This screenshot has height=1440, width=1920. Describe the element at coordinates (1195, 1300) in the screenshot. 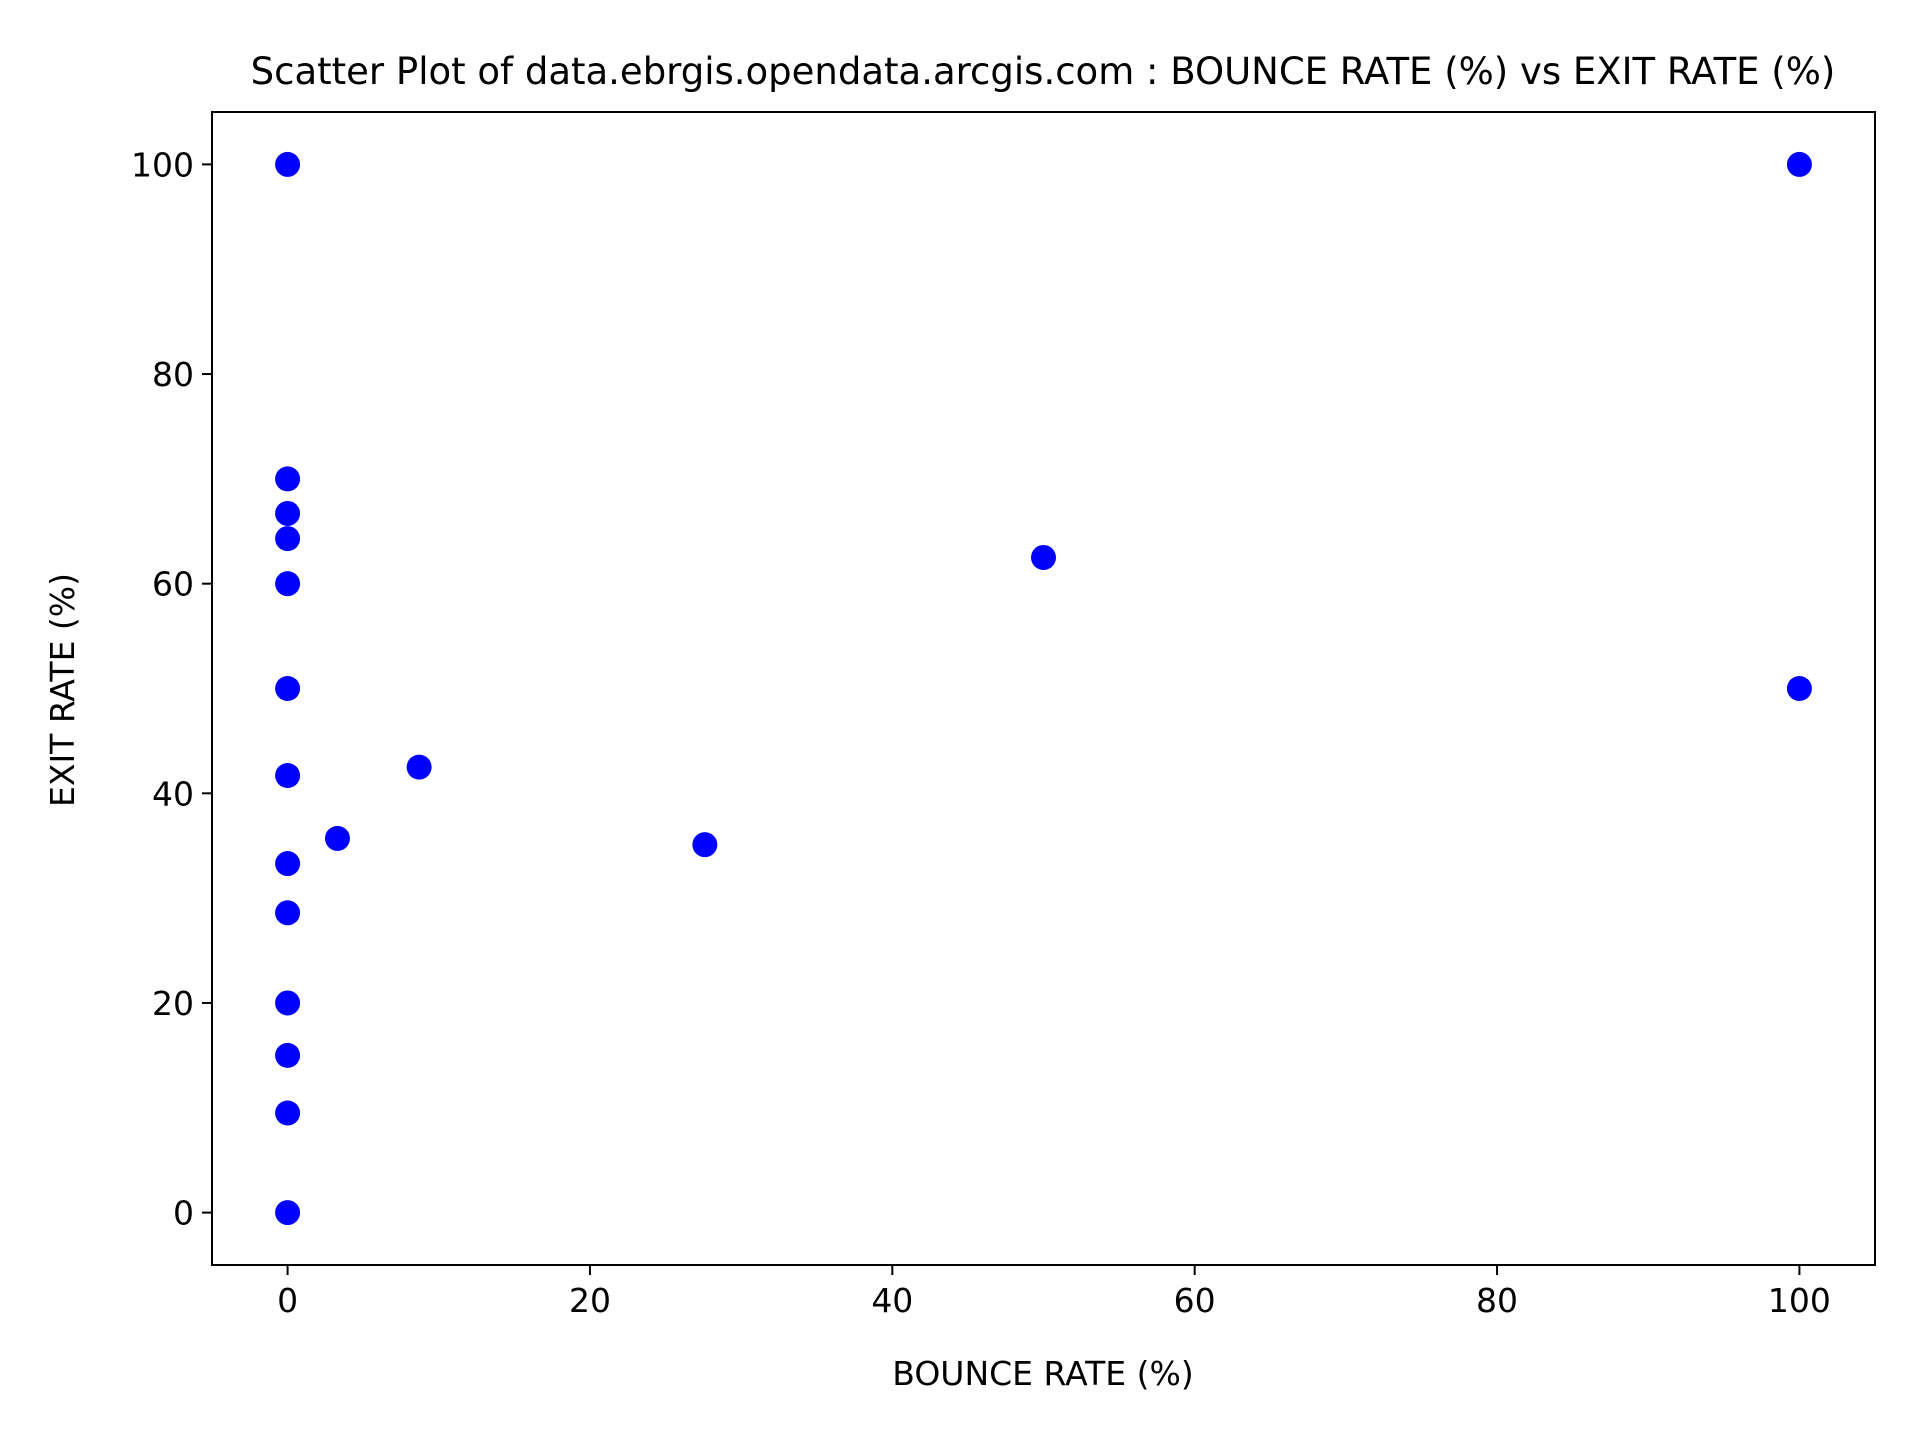

I see `x-tick-label: 60` at that location.